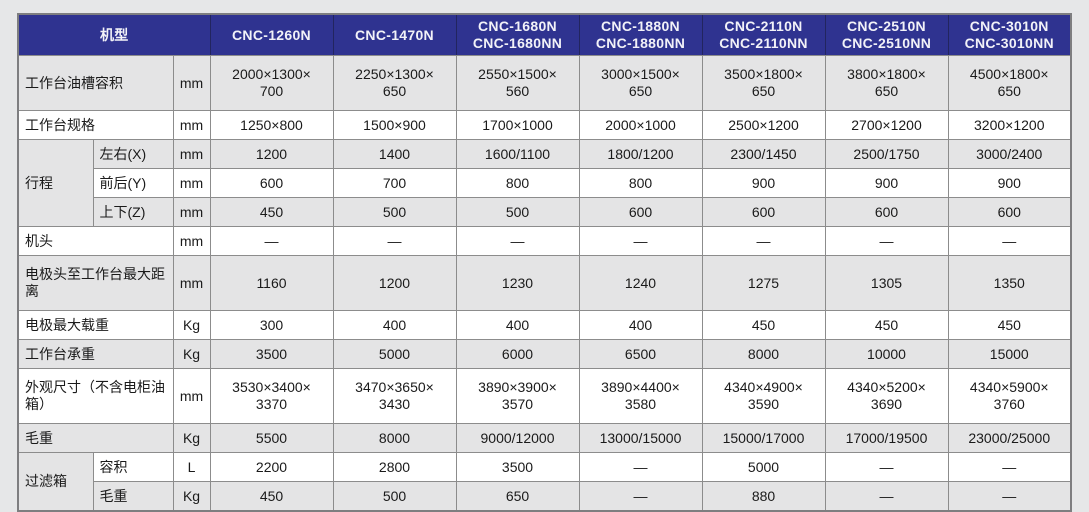 This screenshot has height=512, width=1089. I want to click on spec-value-cell: 2000×1300× 700, so click(271, 83).